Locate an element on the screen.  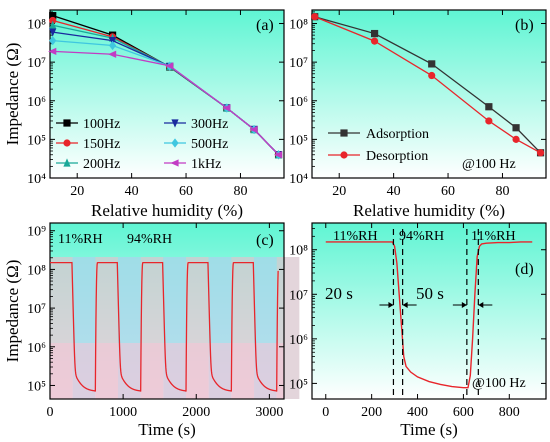
panel-d-annotation-50s: 50 s is located at coordinates (430, 293).